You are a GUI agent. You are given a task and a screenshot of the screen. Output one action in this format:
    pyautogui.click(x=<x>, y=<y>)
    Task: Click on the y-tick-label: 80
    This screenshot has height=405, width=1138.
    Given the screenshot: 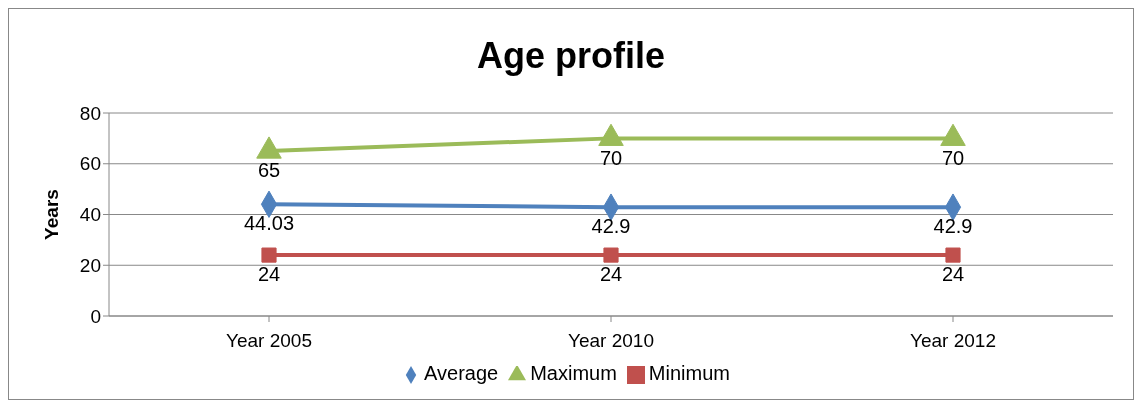 What is the action you would take?
    pyautogui.click(x=90, y=113)
    